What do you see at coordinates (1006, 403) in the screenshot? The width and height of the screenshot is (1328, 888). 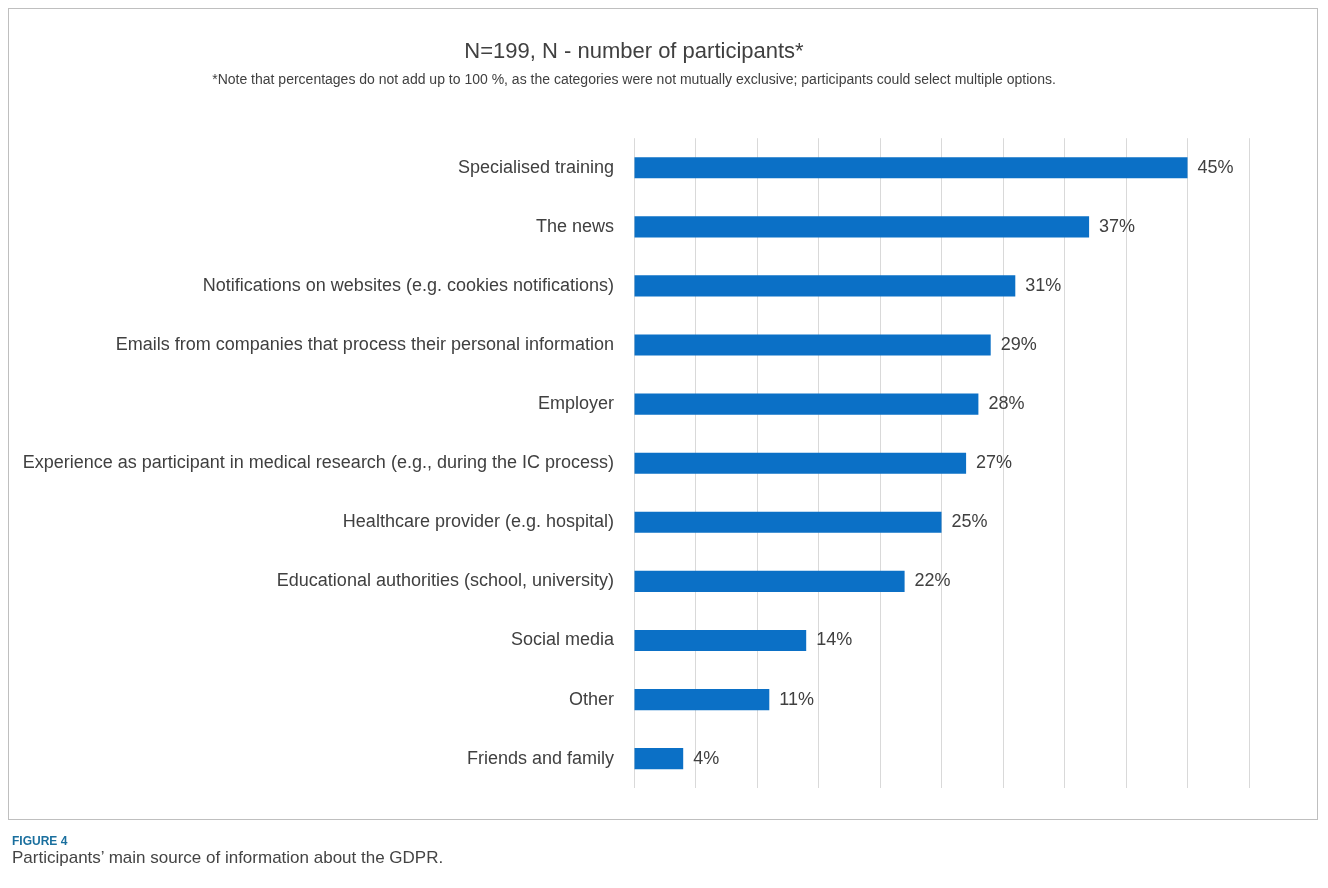 I see `data-label: 28%` at bounding box center [1006, 403].